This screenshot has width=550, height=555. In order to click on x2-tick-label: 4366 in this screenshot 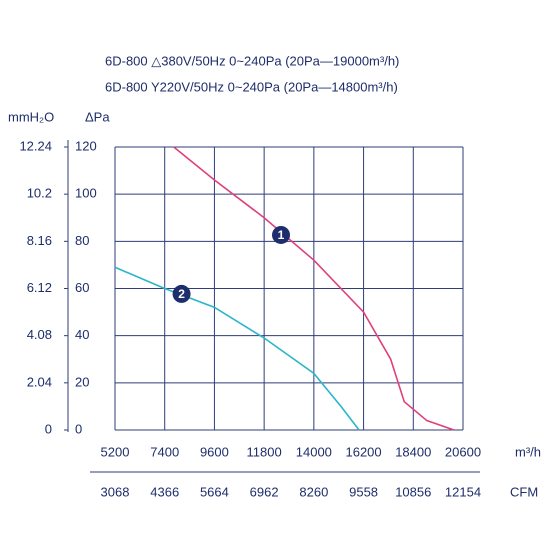, I will do `click(164, 491)`.